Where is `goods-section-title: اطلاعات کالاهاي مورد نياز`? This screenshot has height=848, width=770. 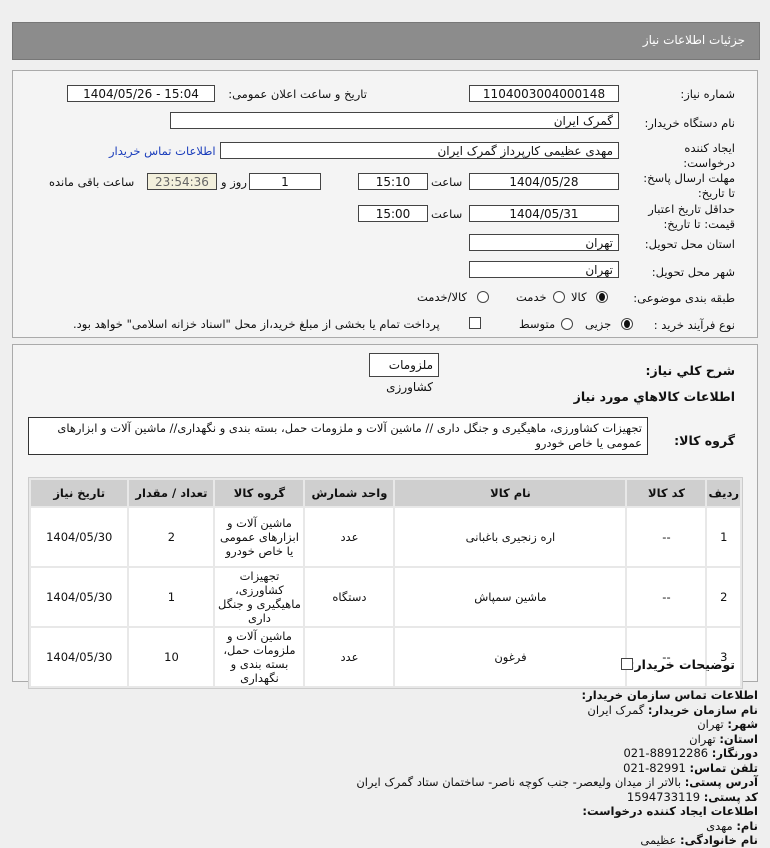
goods-section-title: اطلاعات کالاهاي مورد نياز is located at coordinates (654, 396).